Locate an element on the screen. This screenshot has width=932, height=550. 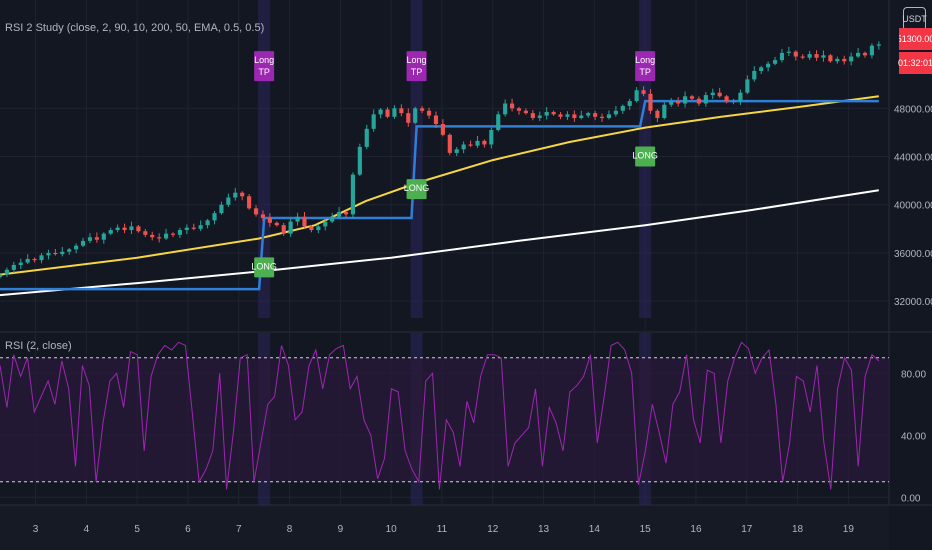
currency-button: USDT is located at coordinates (914, 19).